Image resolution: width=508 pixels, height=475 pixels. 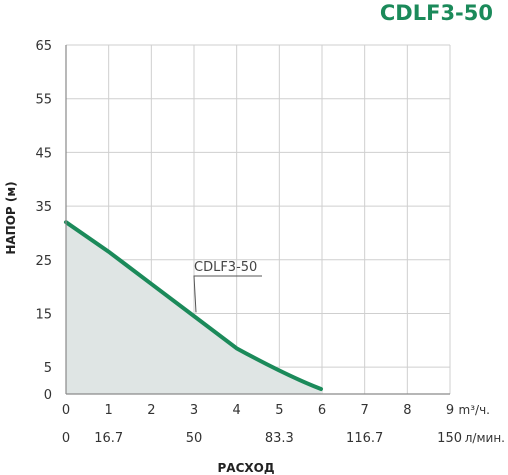 I want to click on y-tick-label: 55, so click(x=43, y=100).